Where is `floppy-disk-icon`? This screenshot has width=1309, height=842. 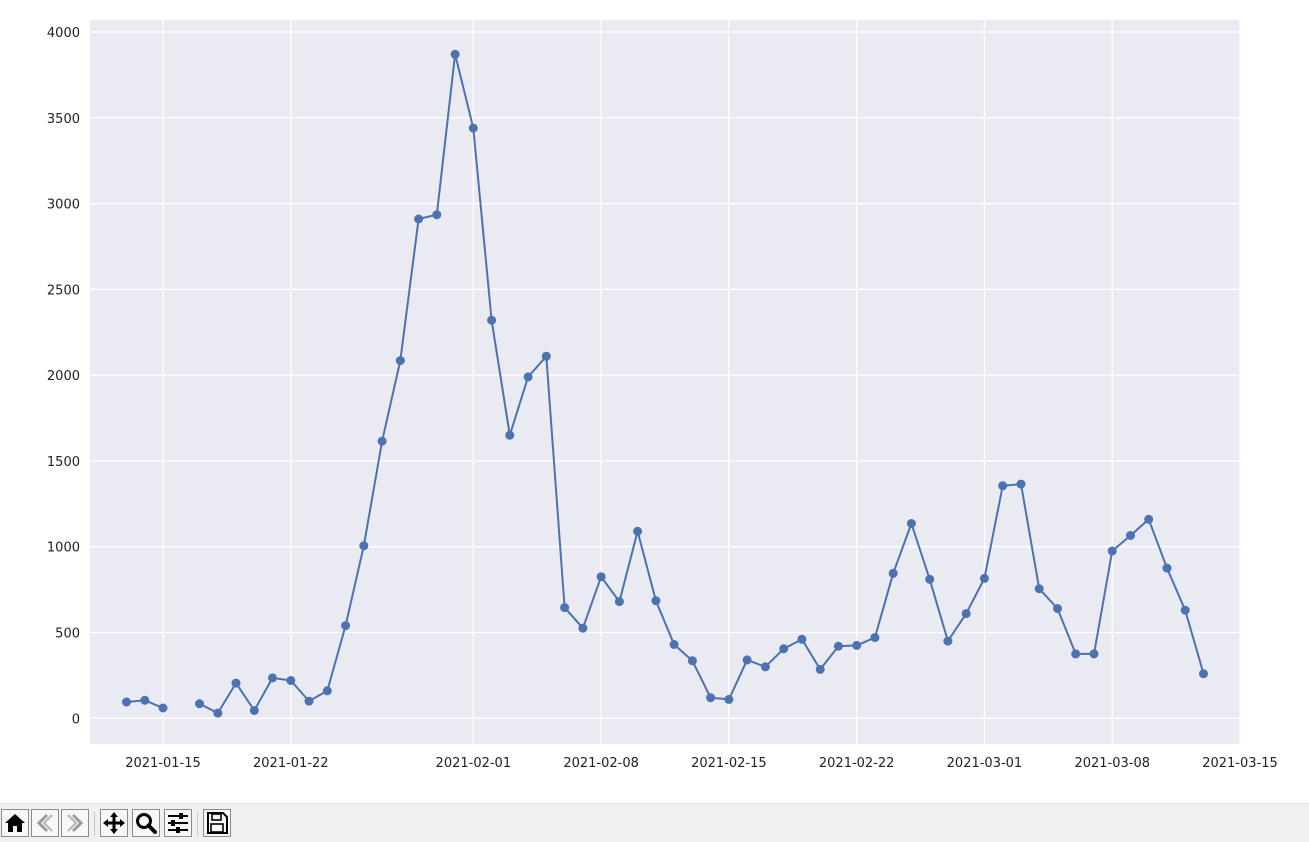 floppy-disk-icon is located at coordinates (217, 823).